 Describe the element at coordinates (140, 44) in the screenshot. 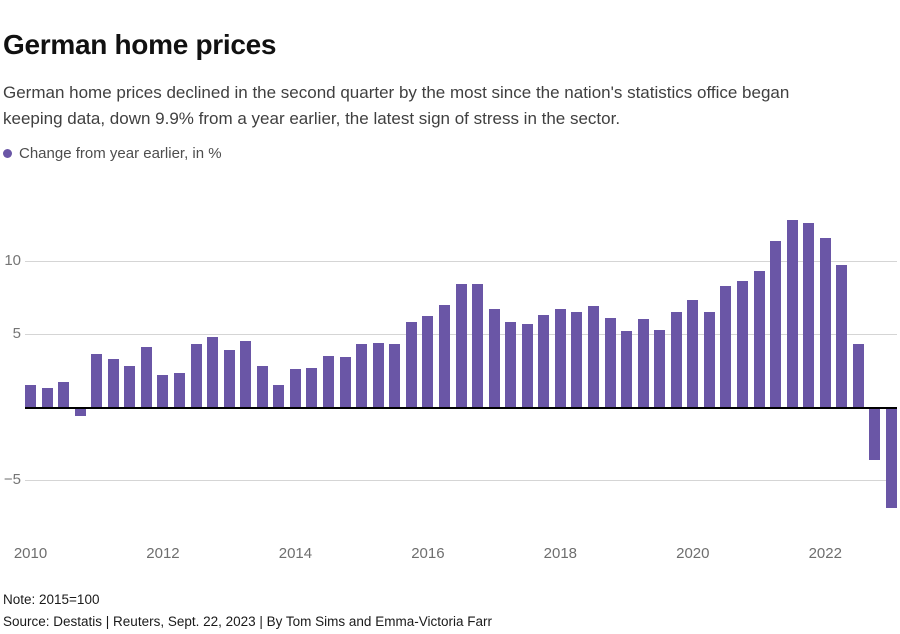

I see `page-title: German home prices` at that location.